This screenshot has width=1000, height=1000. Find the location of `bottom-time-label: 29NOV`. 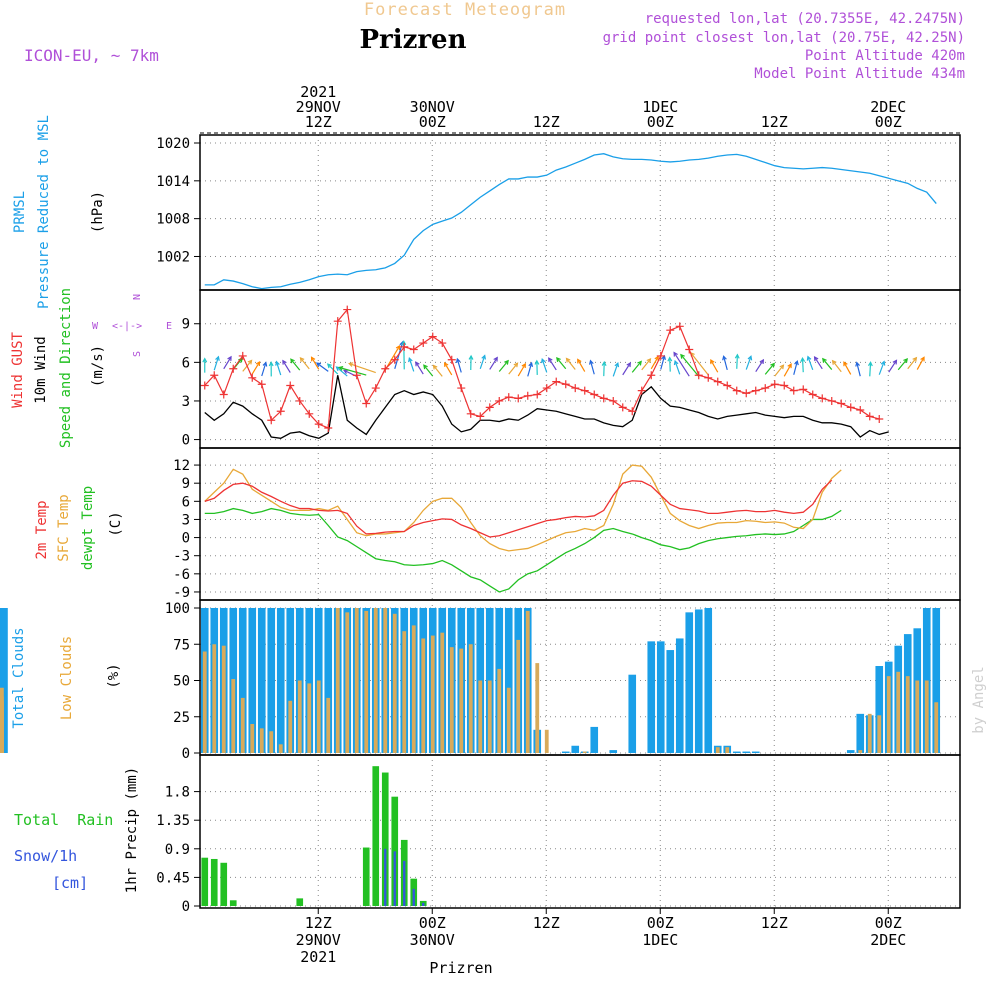

bottom-time-label: 29NOV is located at coordinates (318, 940).